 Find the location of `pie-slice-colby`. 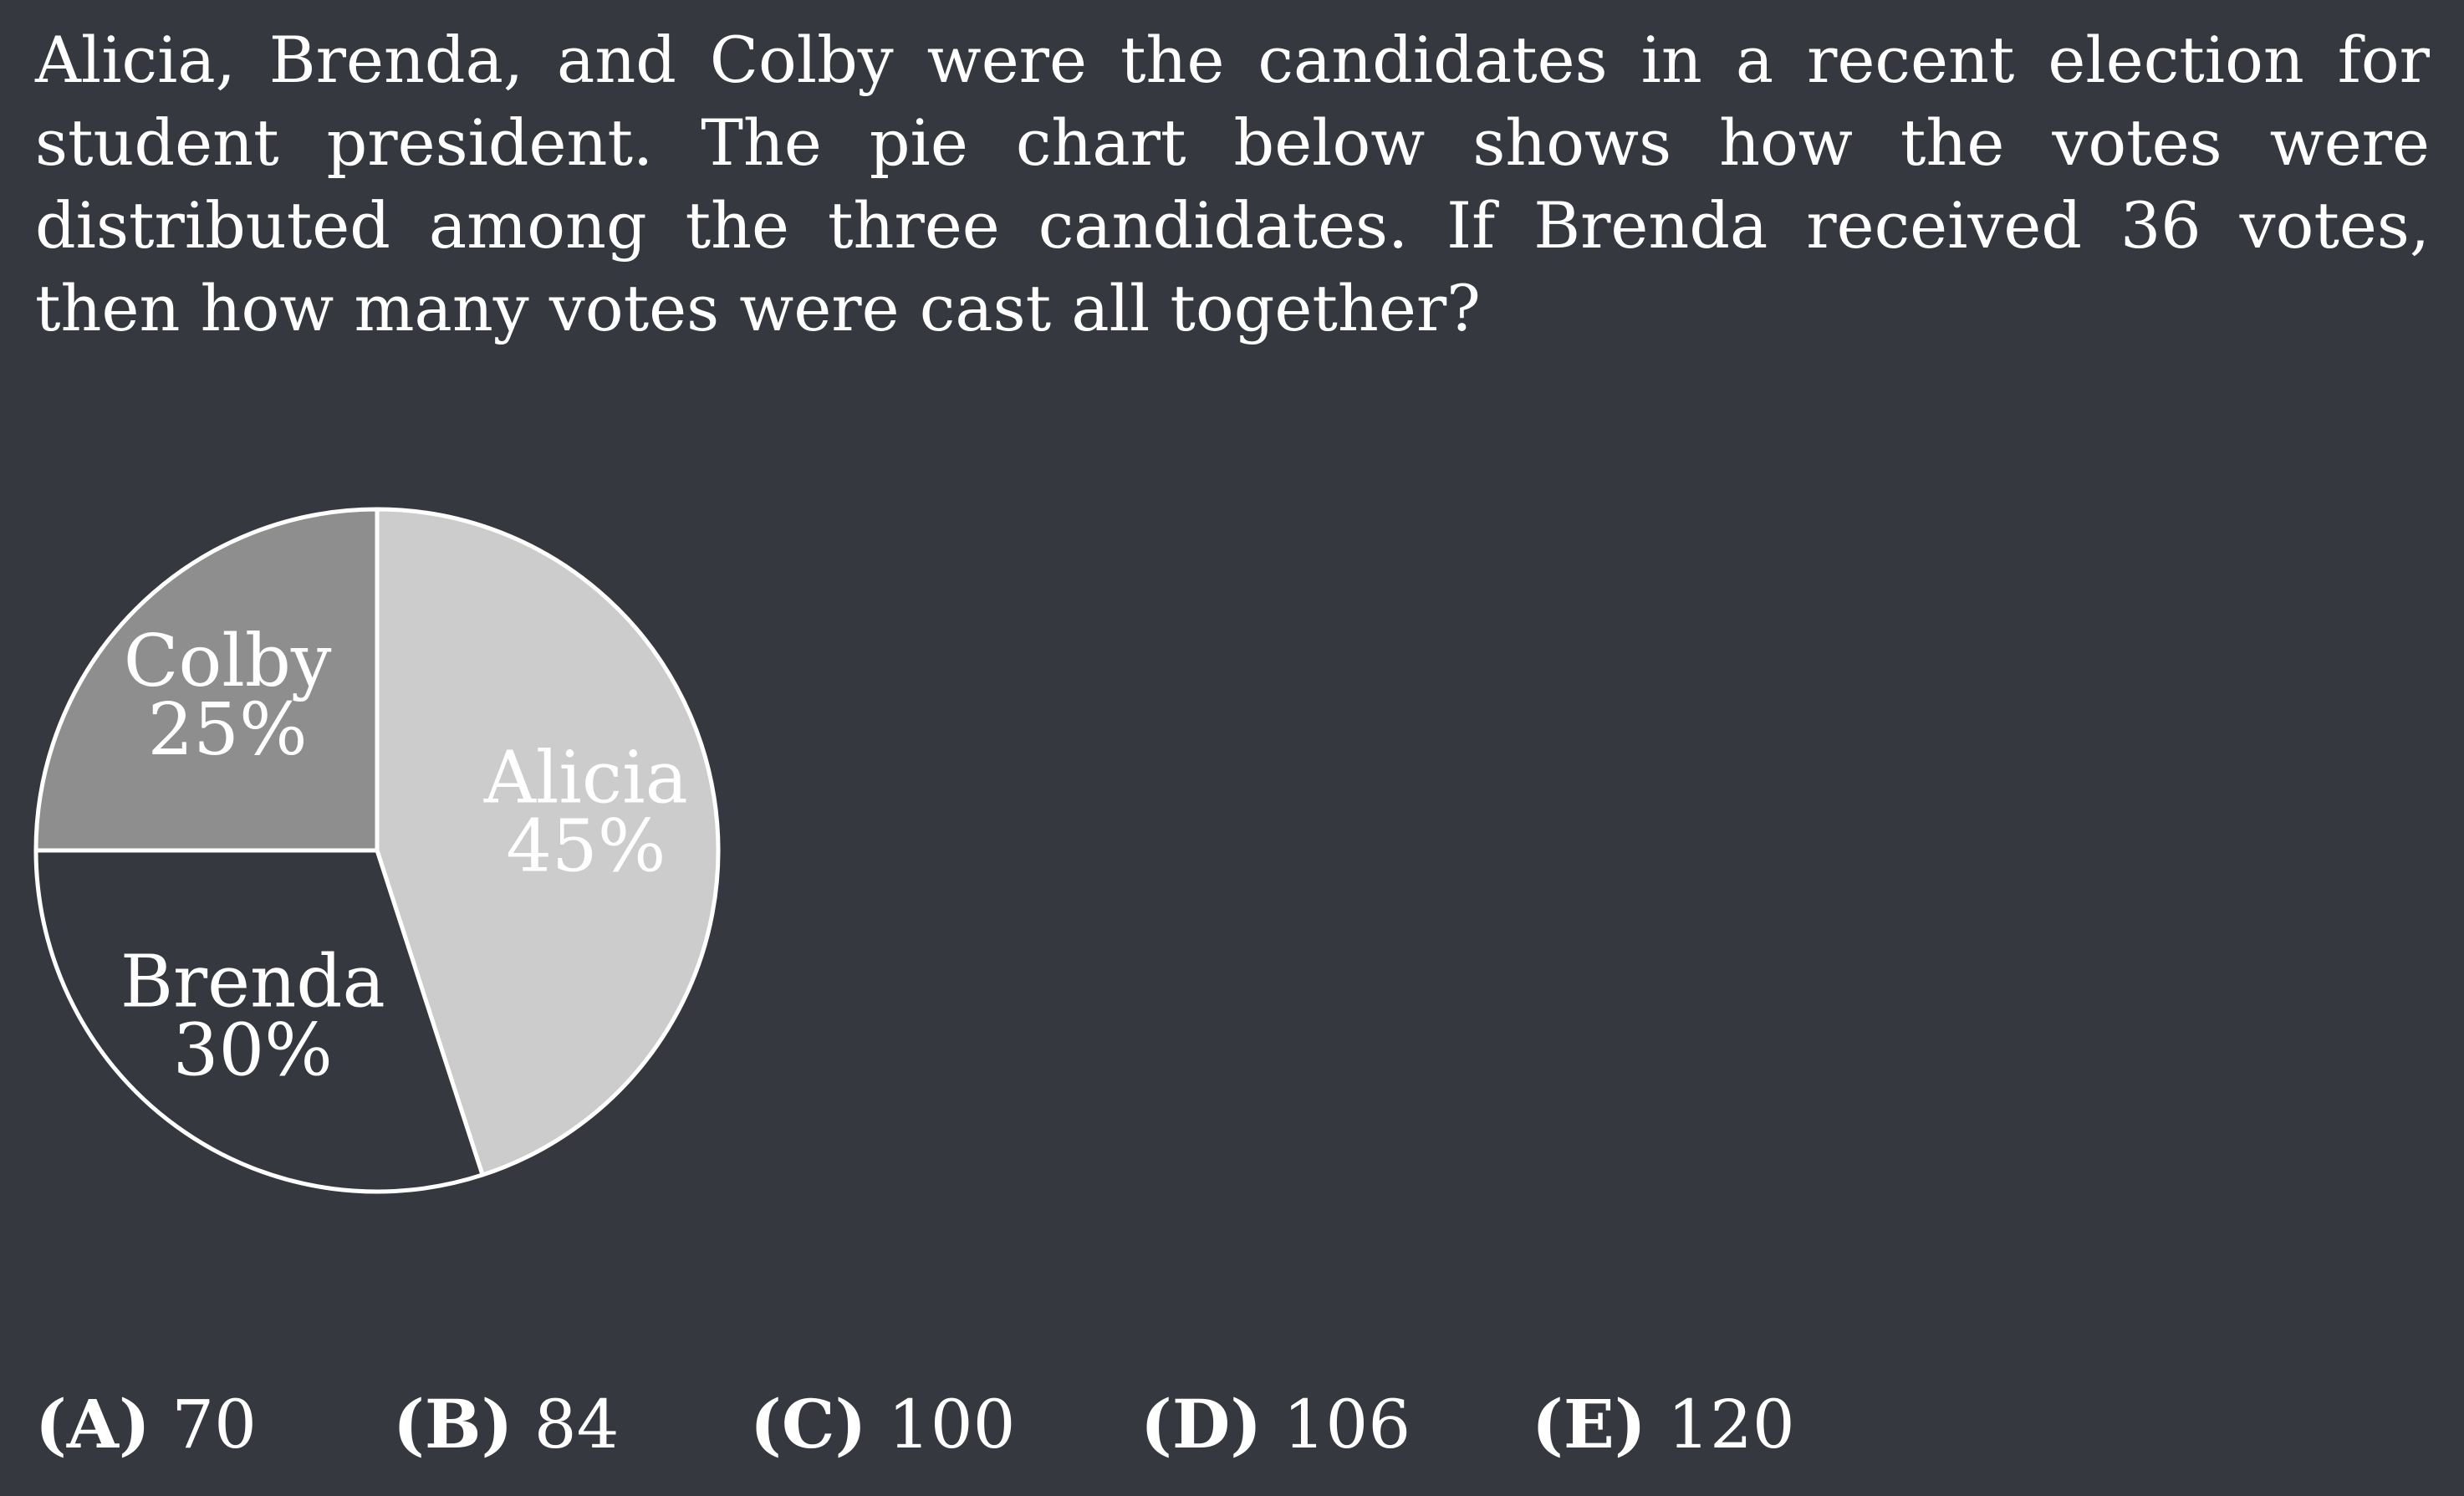

pie-slice-colby is located at coordinates (206, 680).